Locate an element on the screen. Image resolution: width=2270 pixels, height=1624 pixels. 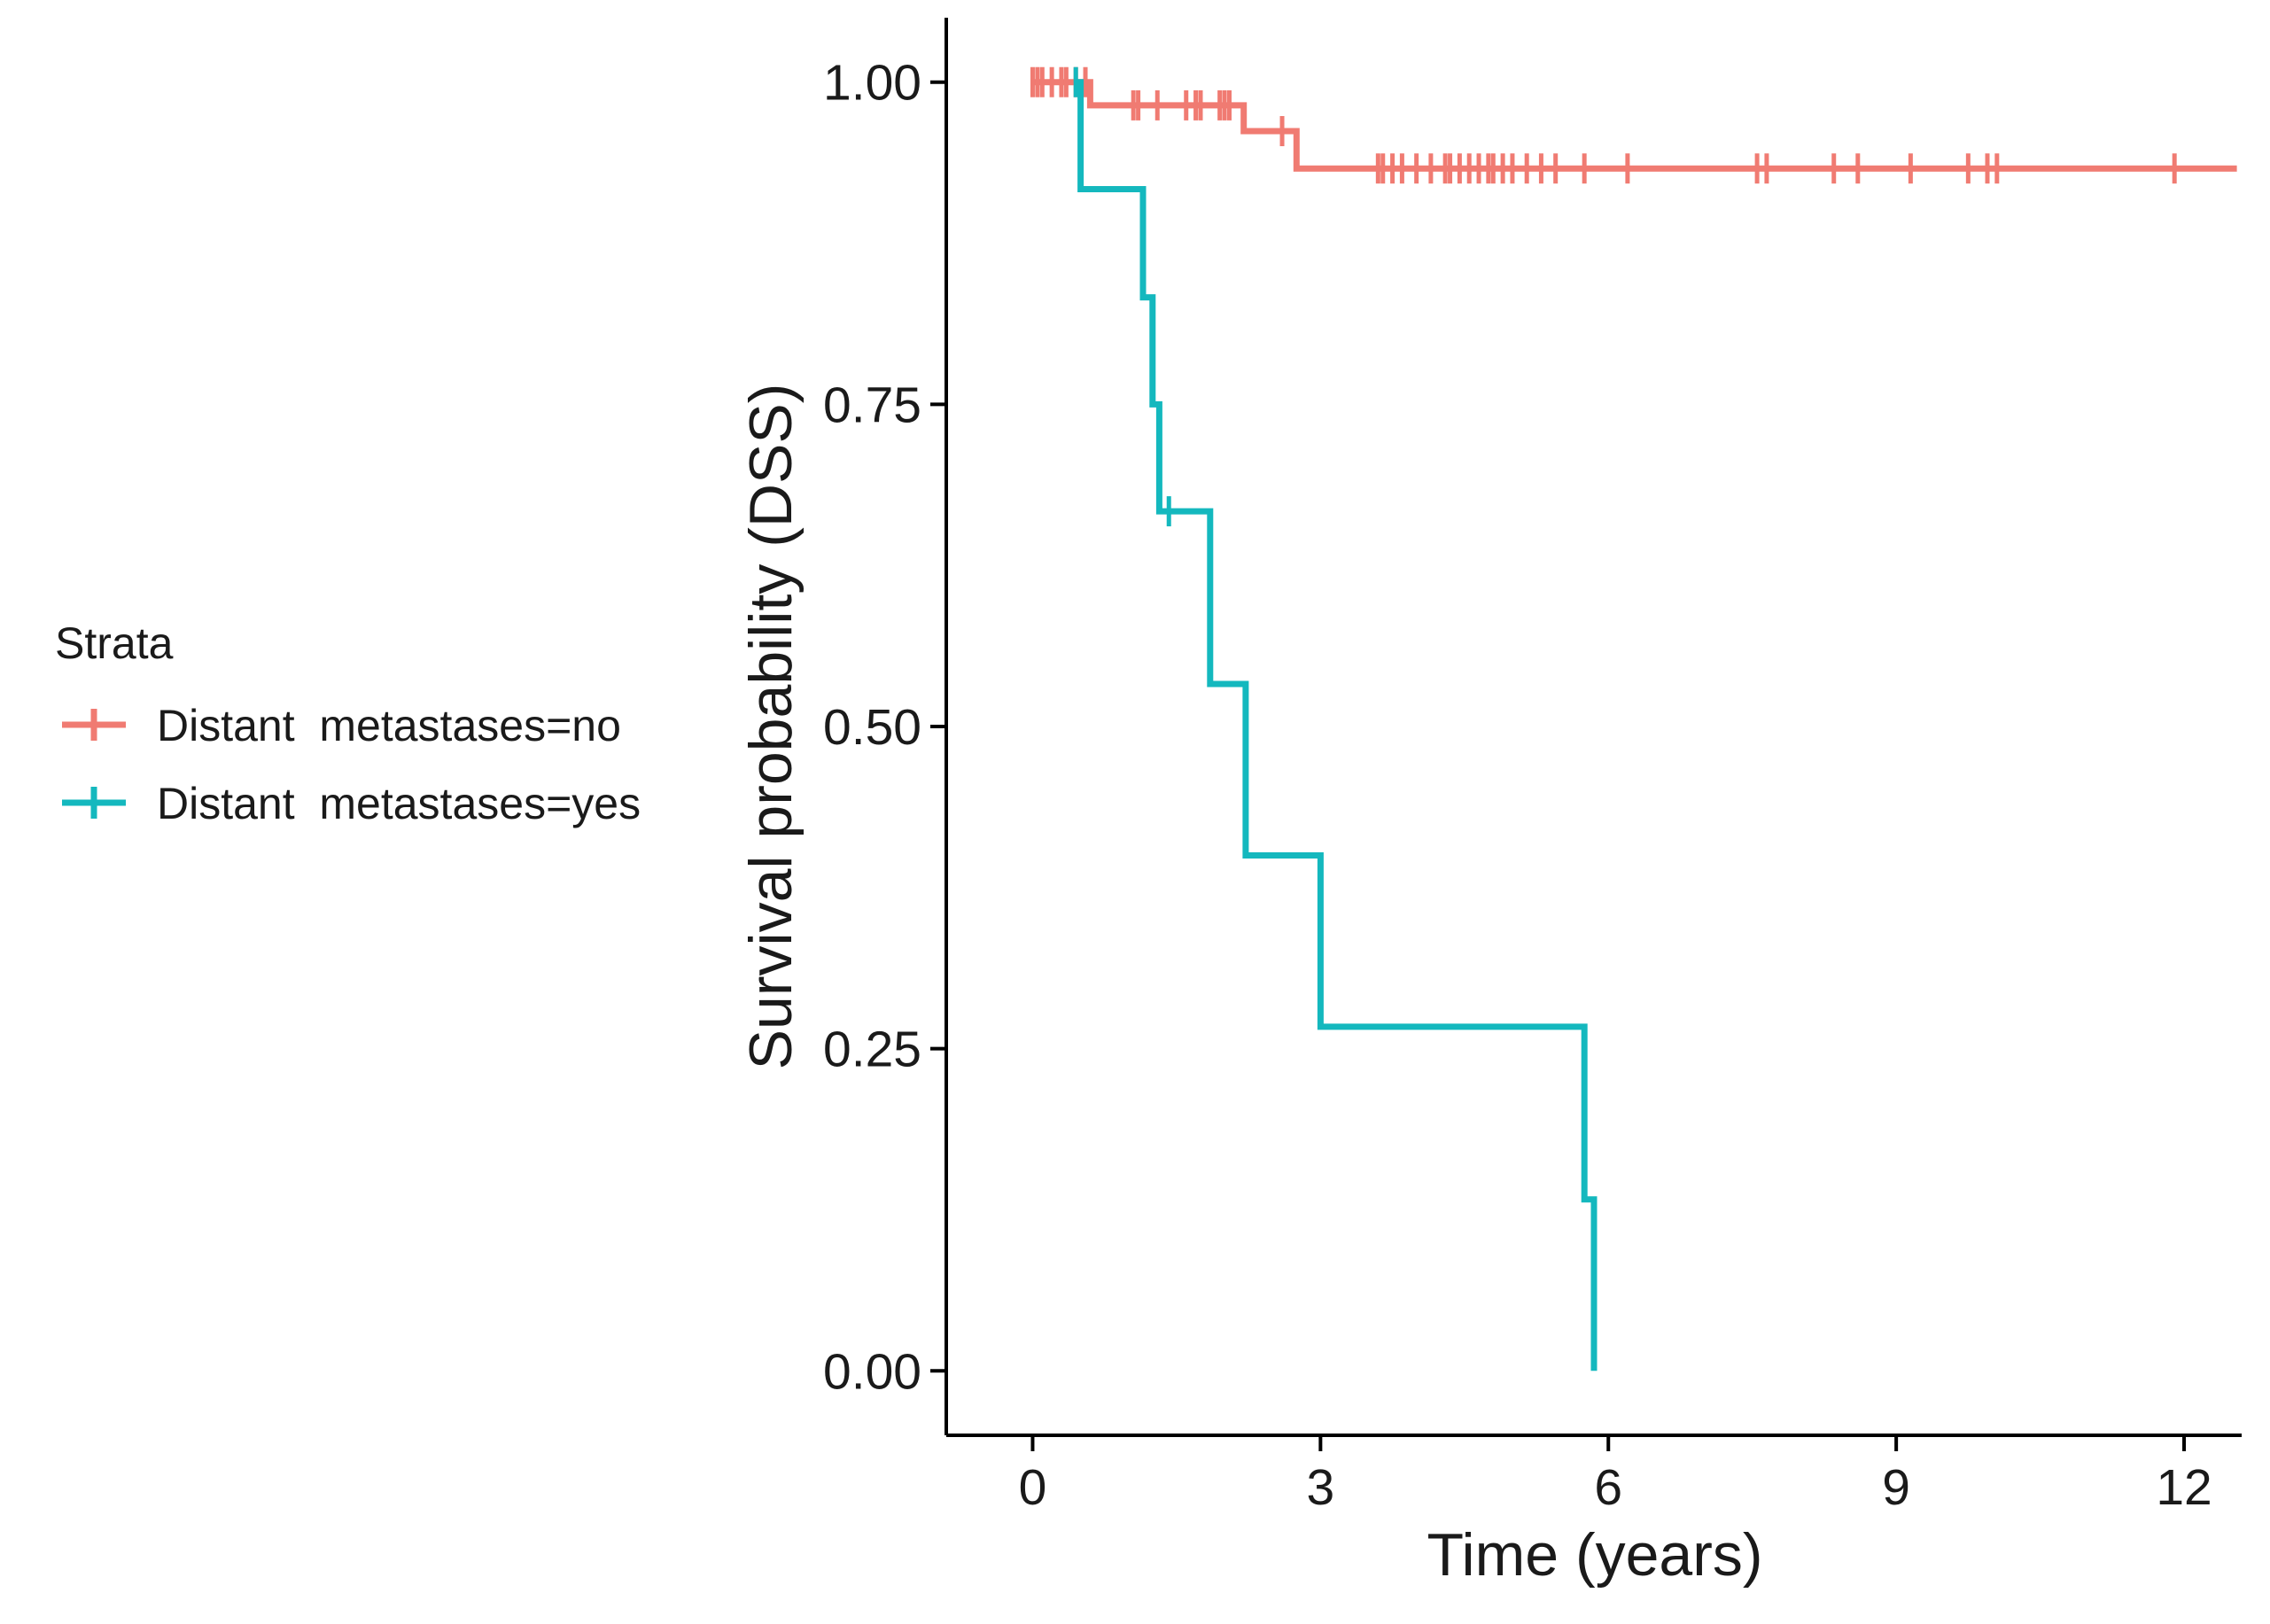
legend-item-yes: Distant metastases=yes is located at coordinates (351, 804).